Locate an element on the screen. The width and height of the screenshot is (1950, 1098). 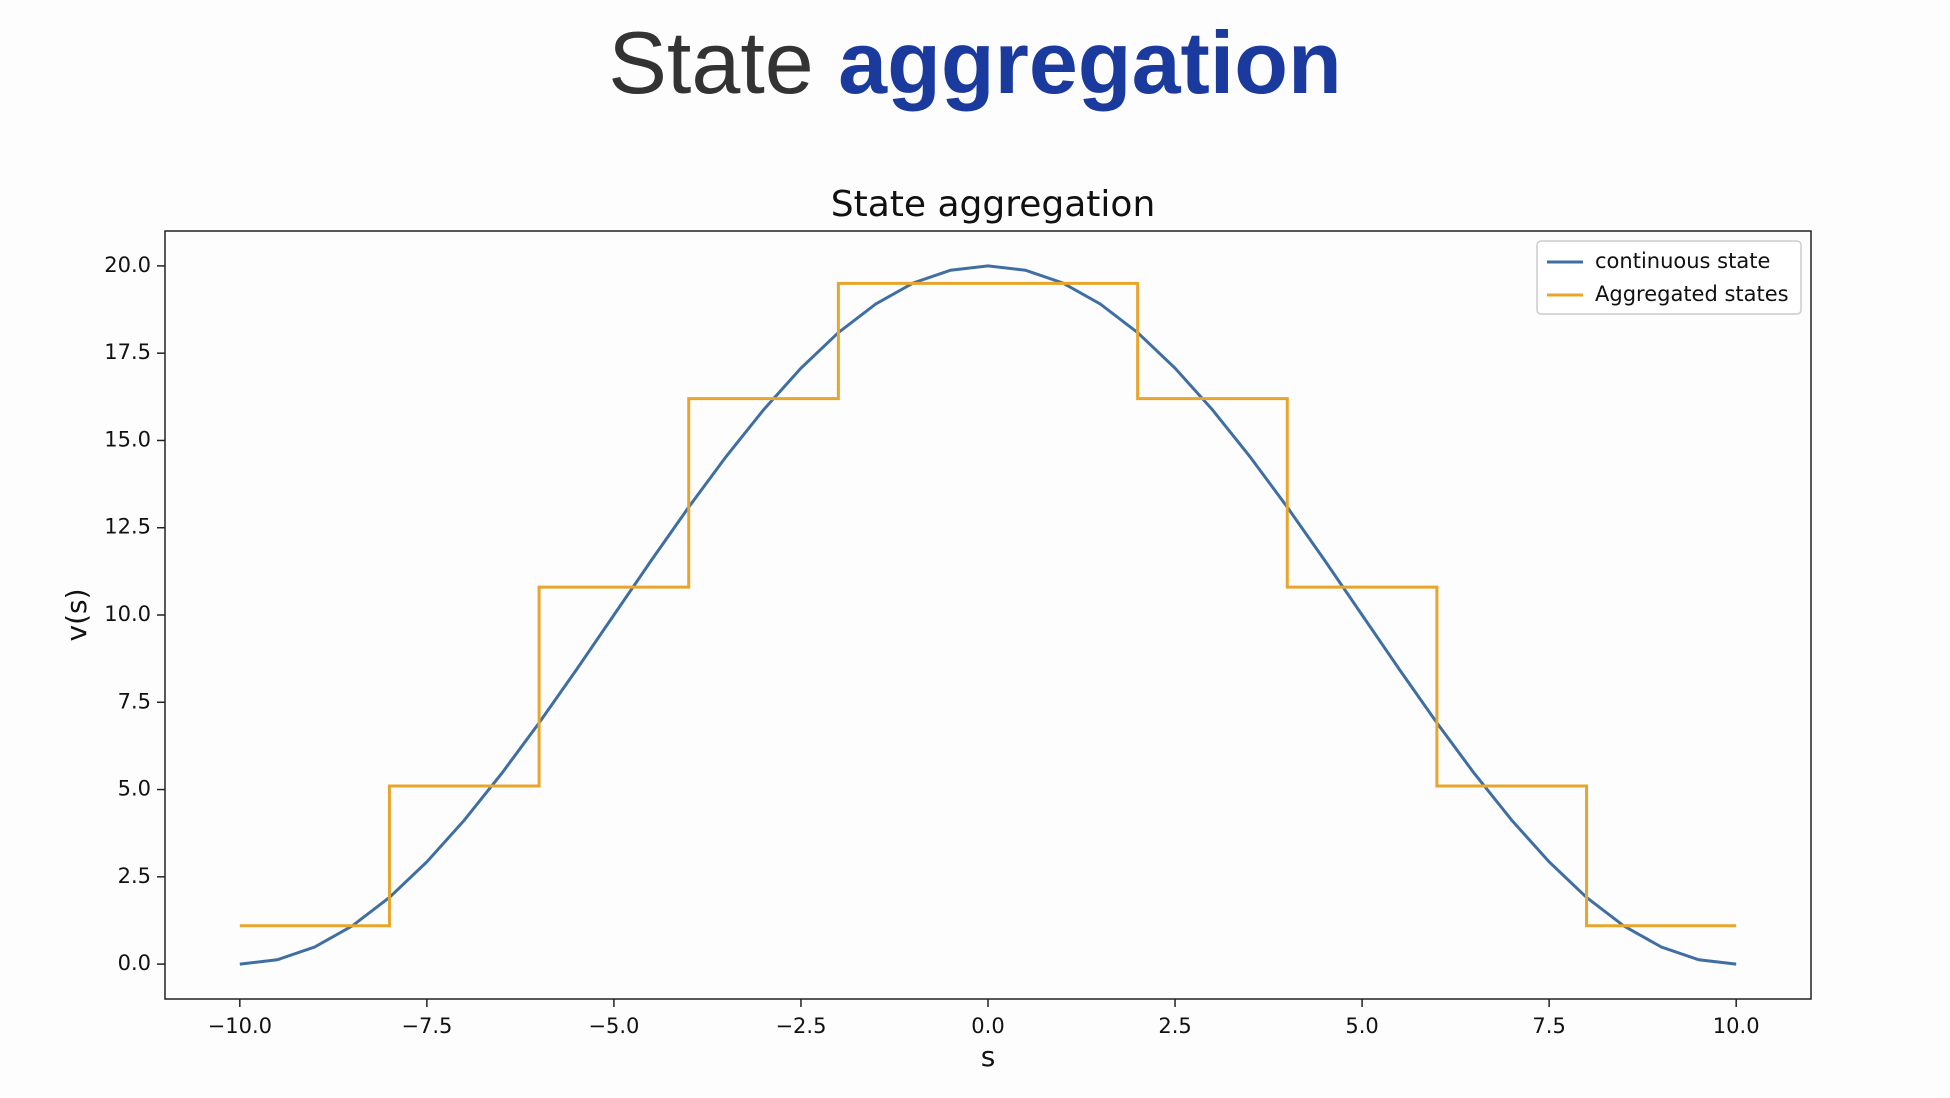
x-axis-label: s is located at coordinates (988, 1056).